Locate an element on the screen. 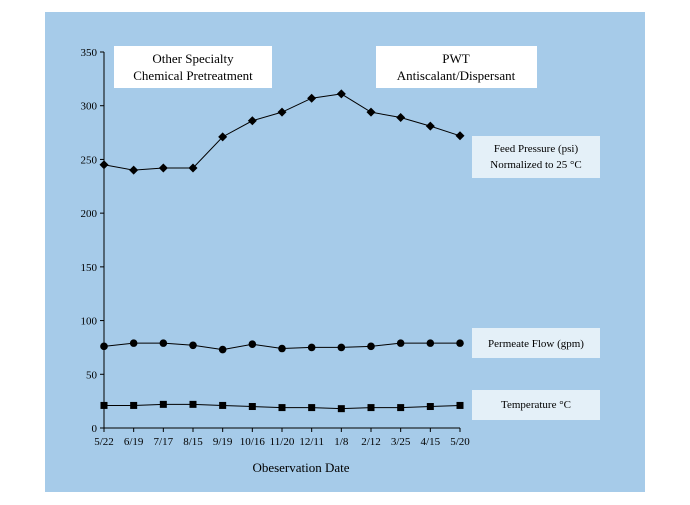 Image resolution: width=690 pixels, height=505 pixels. x-tick-label: 1/8 is located at coordinates (341, 442).